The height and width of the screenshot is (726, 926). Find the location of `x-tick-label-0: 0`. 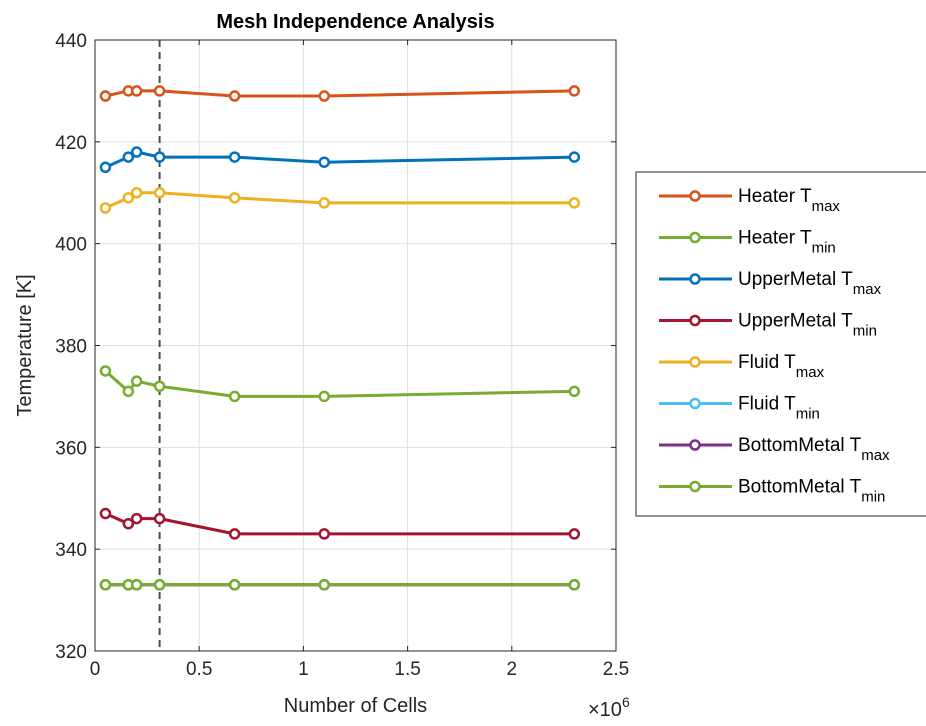

x-tick-label-0: 0 is located at coordinates (95, 669).